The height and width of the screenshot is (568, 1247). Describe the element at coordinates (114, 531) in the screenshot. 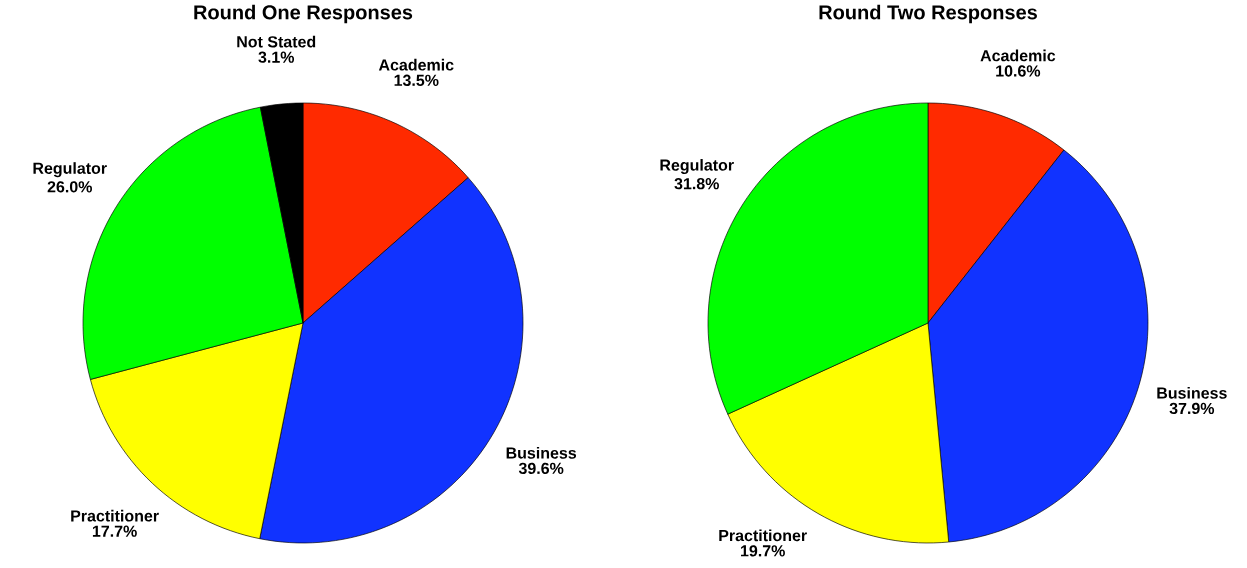

I see `data-label: 17.7%` at that location.